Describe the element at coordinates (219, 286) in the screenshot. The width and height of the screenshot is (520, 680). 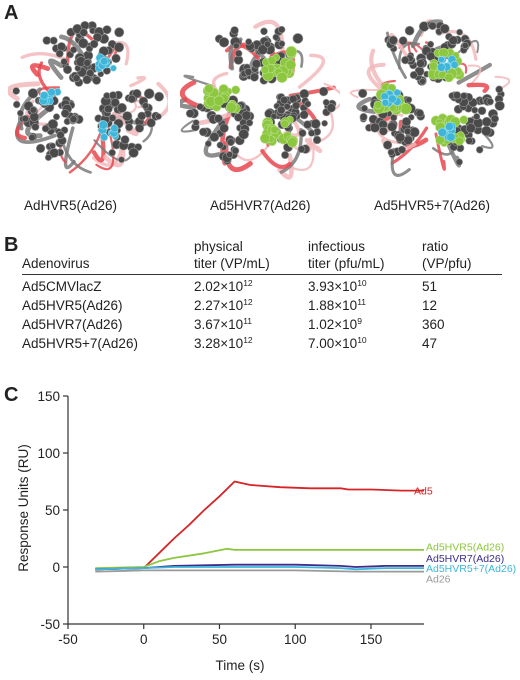
I see `physical-mantissa: 2.02×10` at that location.